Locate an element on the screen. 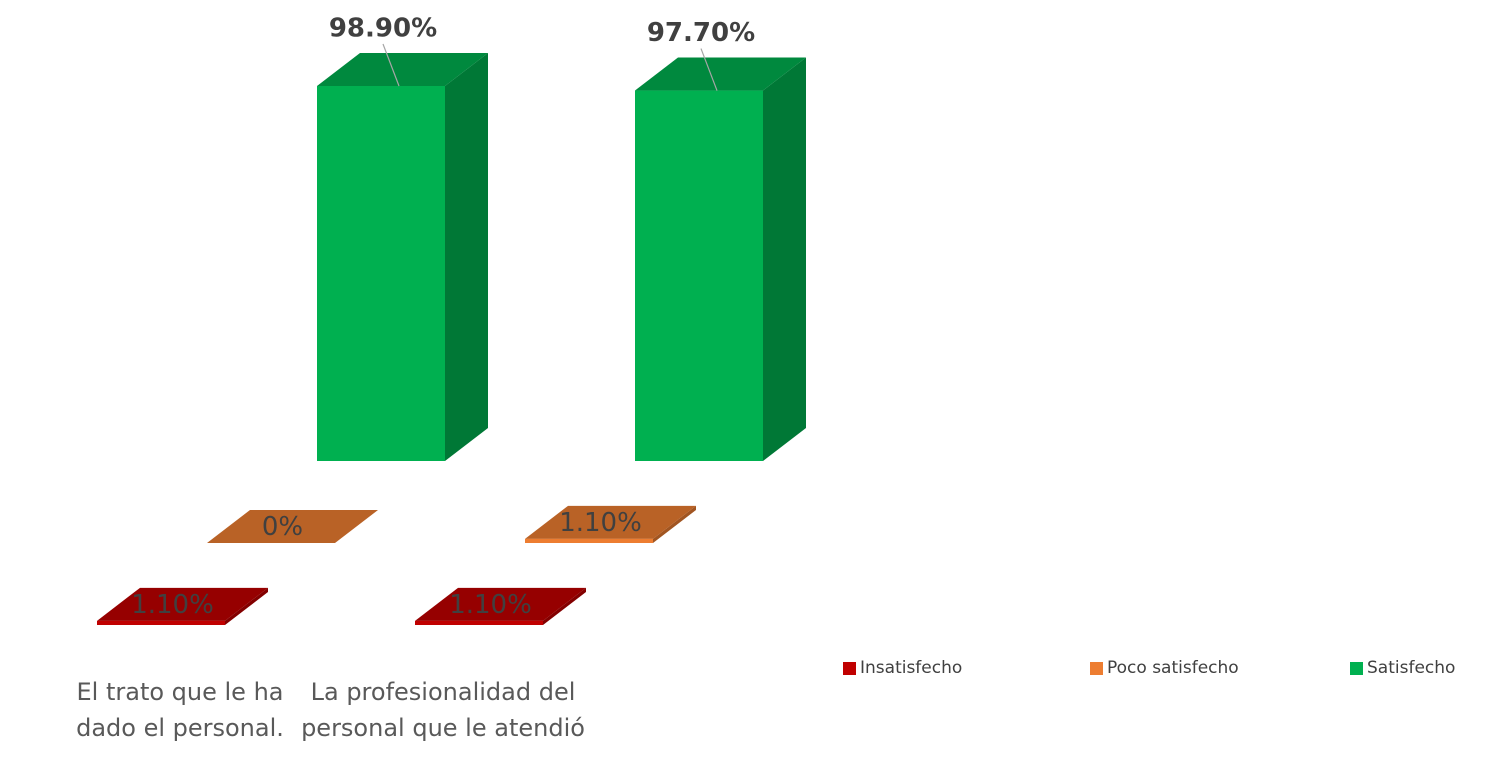  legend-item: Insatisfecho is located at coordinates (902, 668).